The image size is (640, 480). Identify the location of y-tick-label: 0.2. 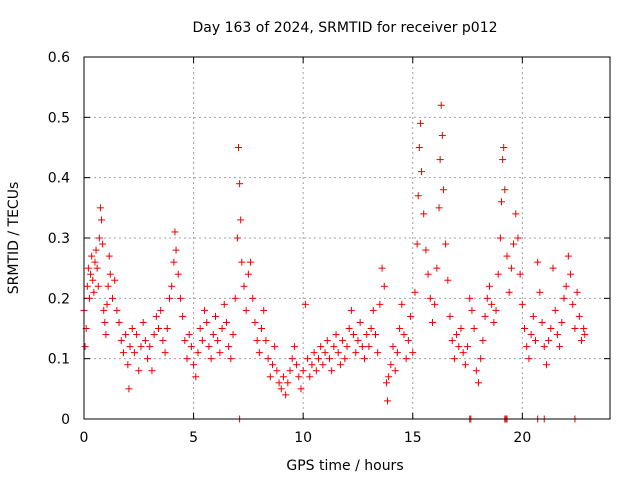
(59, 299).